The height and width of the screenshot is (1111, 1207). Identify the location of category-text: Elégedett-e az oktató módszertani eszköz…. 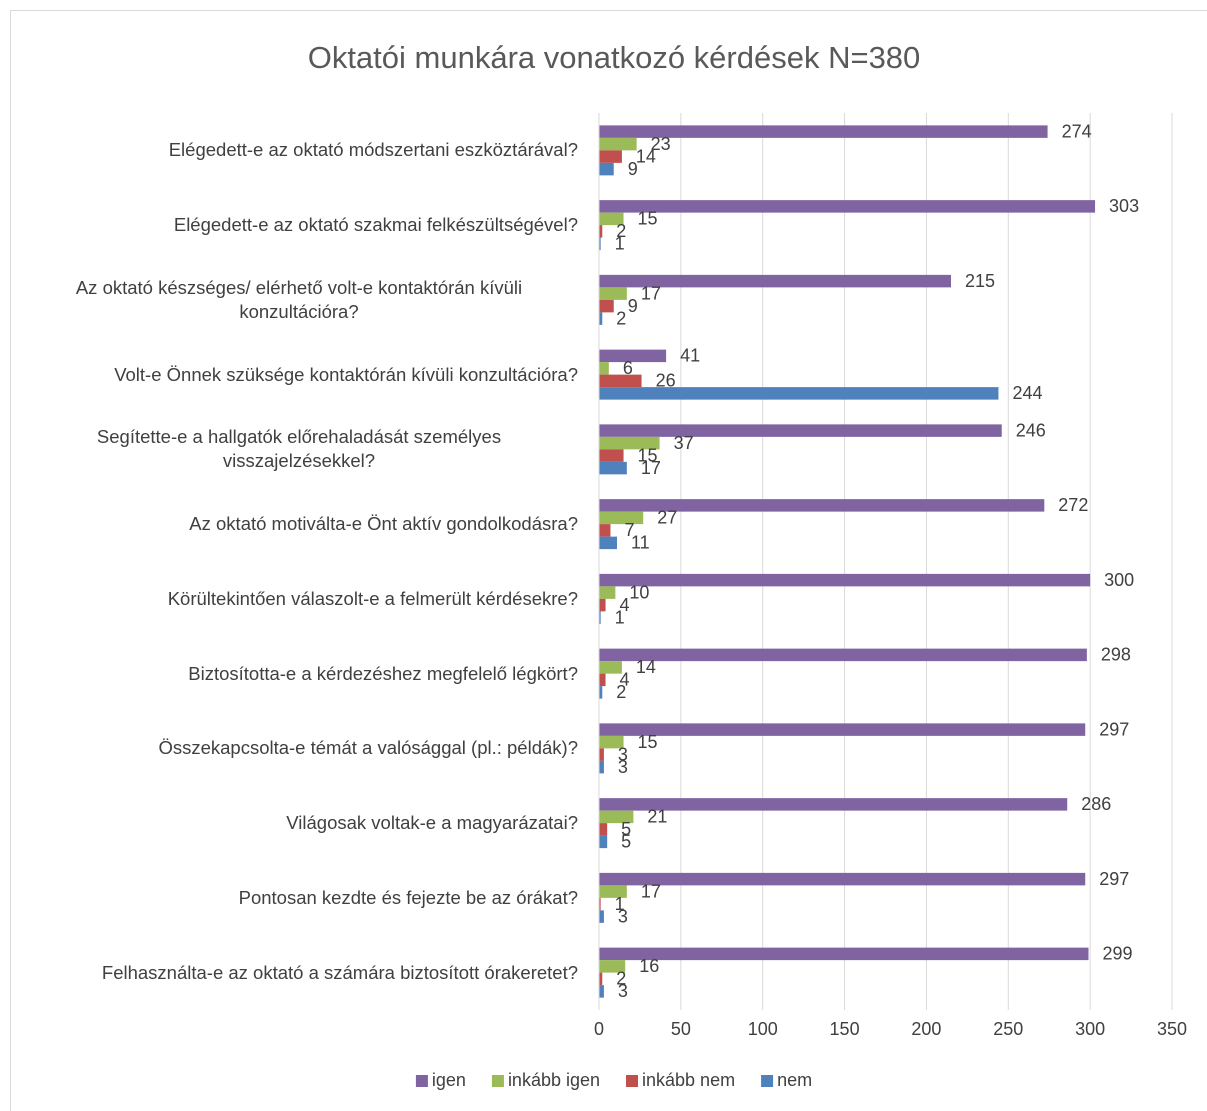
(373, 150).